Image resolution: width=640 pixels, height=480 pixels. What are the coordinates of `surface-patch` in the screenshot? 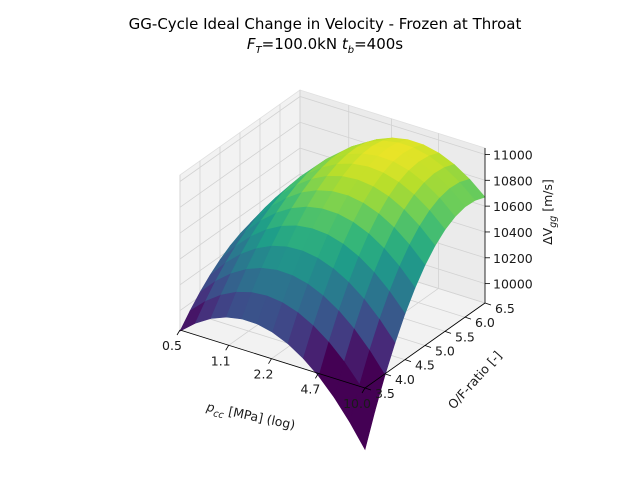 It's located at (362, 417).